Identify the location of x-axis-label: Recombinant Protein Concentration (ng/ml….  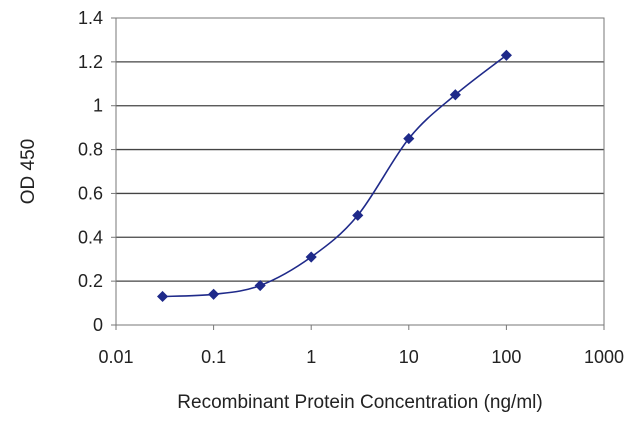
(359, 402).